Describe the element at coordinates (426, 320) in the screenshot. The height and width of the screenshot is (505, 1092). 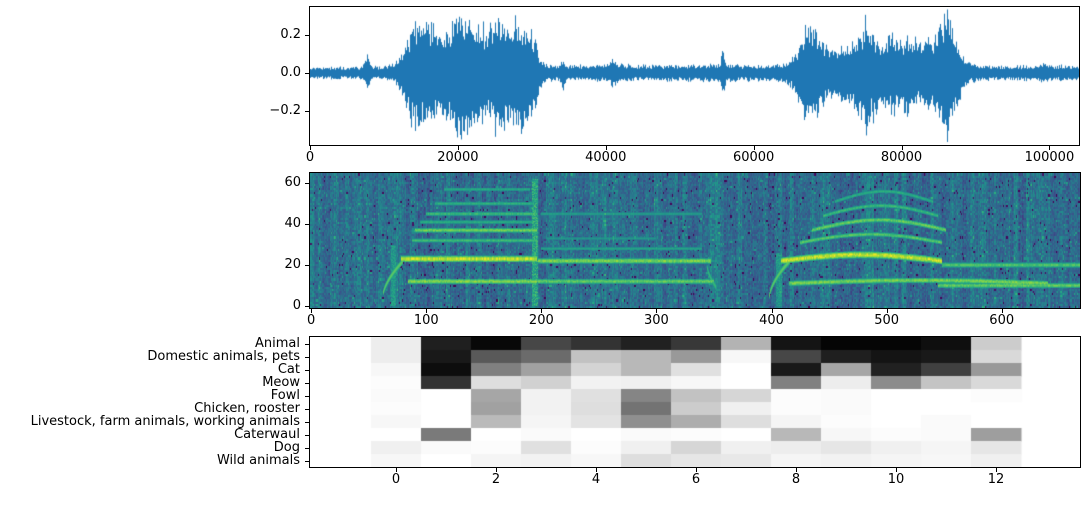
I see `spectrogram-x-tick-label: 100` at that location.